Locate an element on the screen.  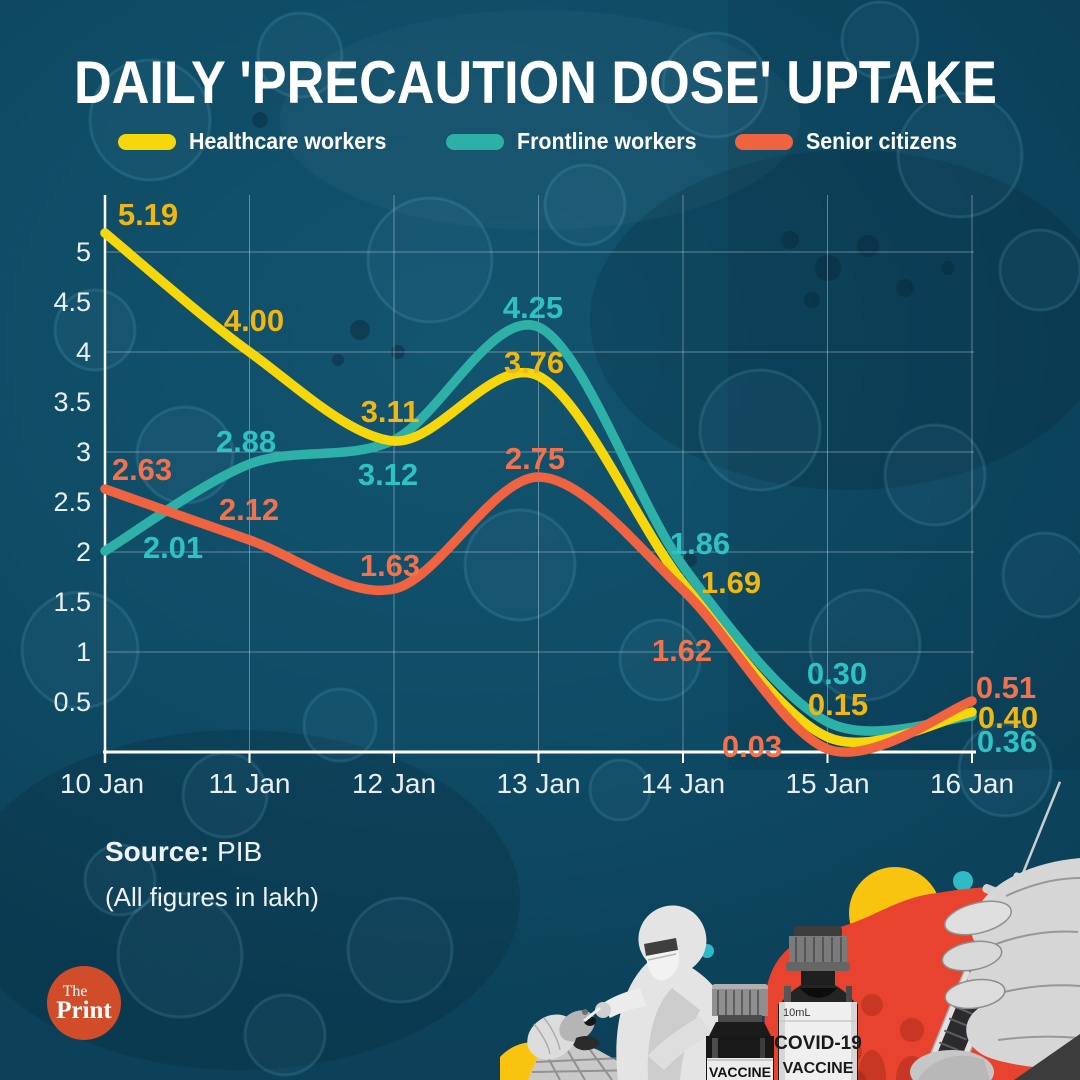
ppe-mask is located at coordinates (663, 965).